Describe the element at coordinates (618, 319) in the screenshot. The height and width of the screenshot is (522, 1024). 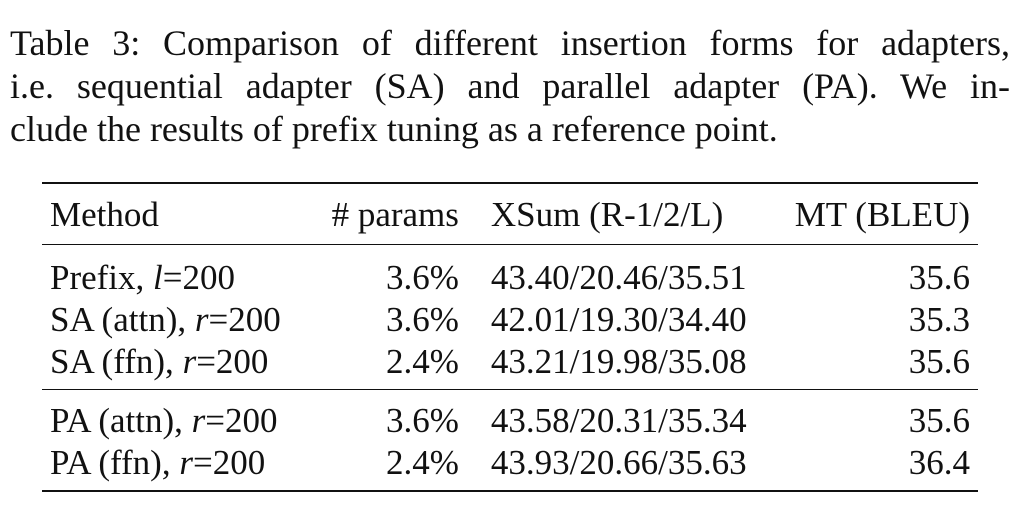
I see `xsum-cell: 42.01/19.30/34.40` at that location.